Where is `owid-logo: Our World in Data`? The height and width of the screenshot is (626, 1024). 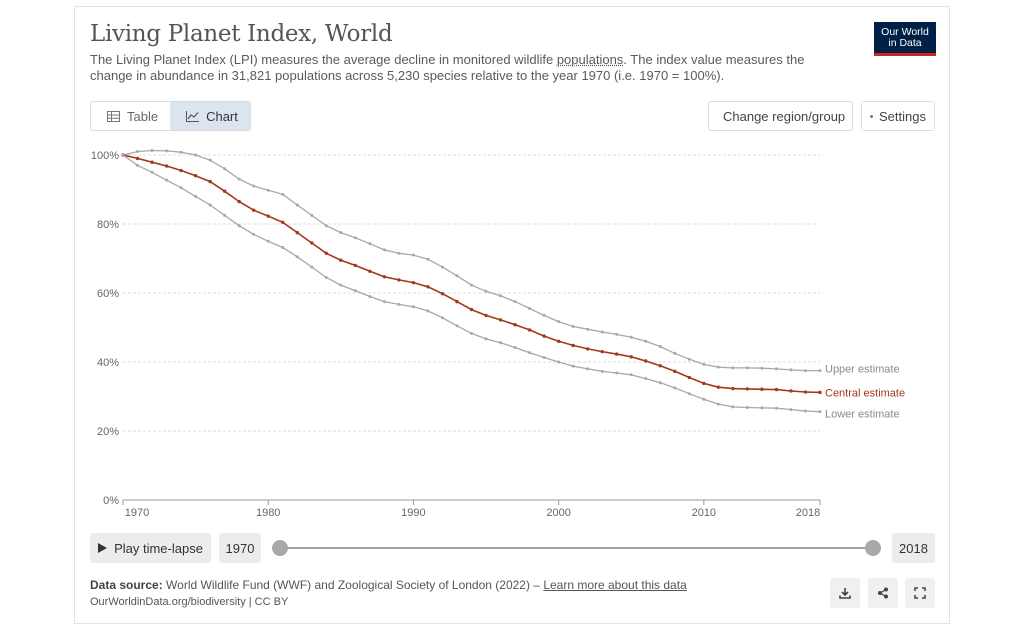
owid-logo: Our World in Data is located at coordinates (905, 39).